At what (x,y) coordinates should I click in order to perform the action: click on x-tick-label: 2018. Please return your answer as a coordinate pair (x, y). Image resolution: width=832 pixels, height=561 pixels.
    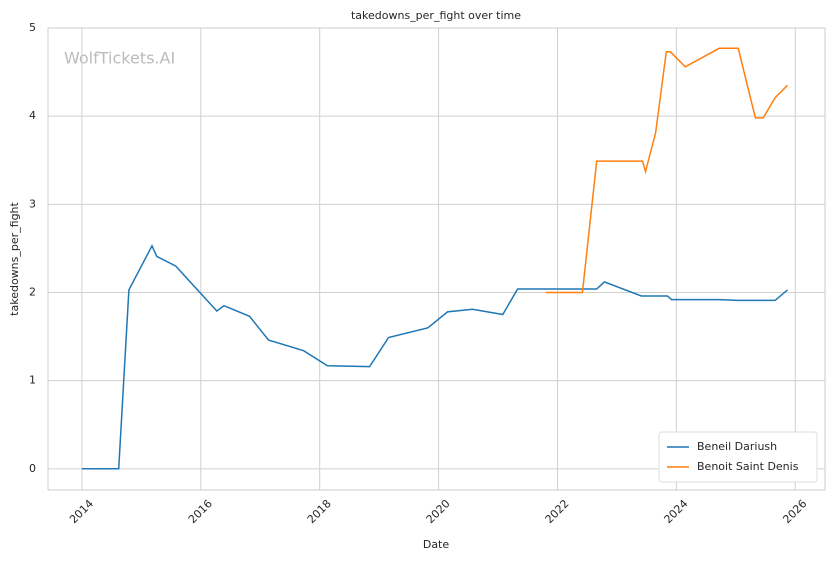
    Looking at the image, I should click on (319, 511).